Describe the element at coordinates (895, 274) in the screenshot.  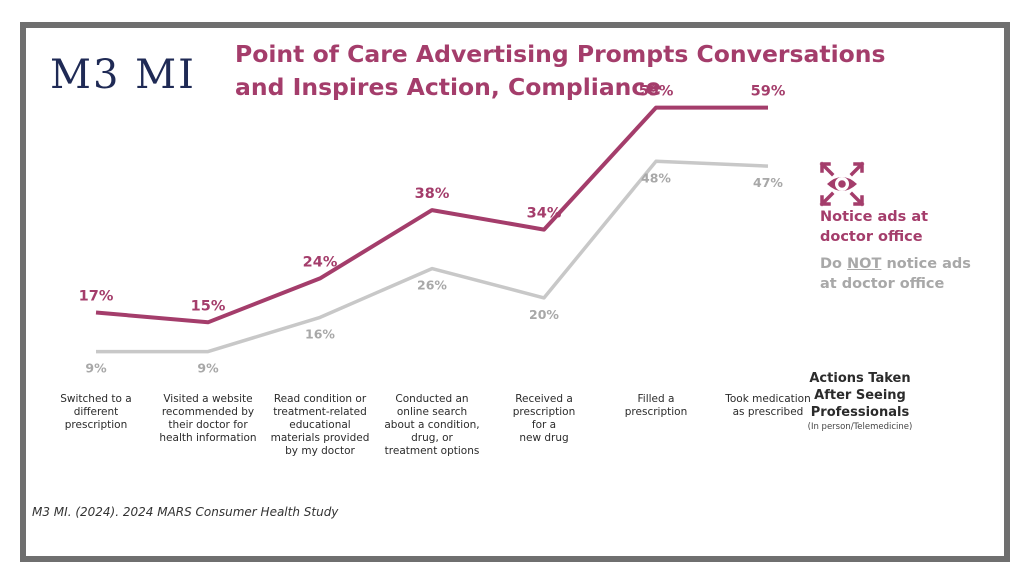
I see `legend-not-notice-label: Do NOT notice ads at doctor office` at that location.